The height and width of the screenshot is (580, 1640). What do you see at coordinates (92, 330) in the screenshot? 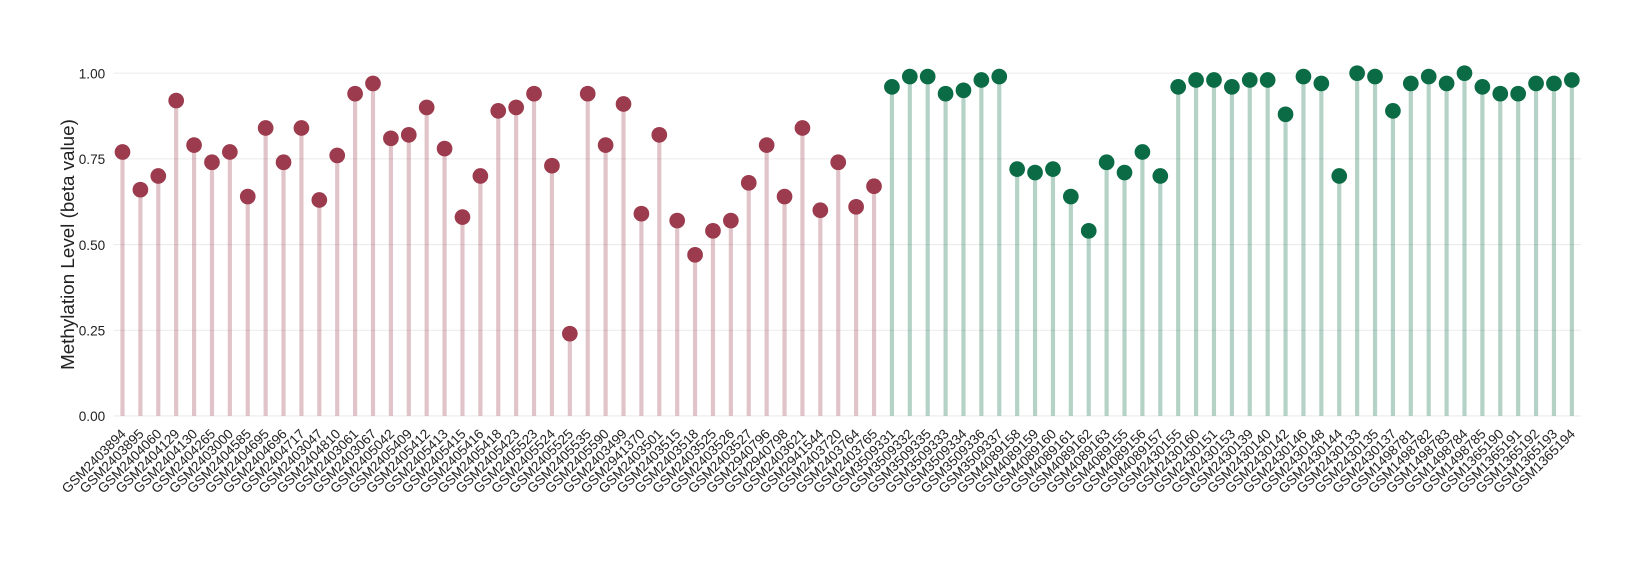
I see `y-tick-label: 0.25` at bounding box center [92, 330].